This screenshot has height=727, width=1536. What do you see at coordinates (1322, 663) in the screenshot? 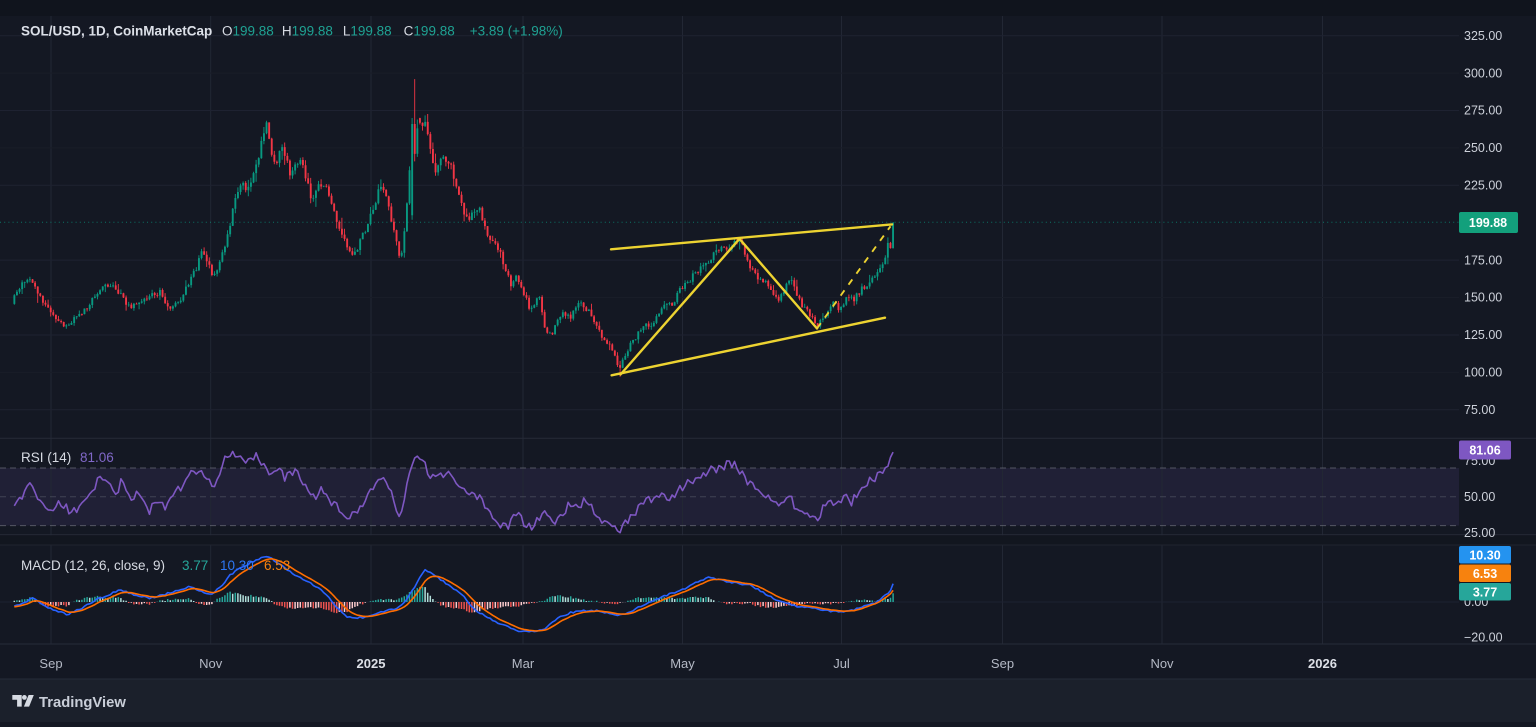
I see `svg-text: 2026` at bounding box center [1322, 663].